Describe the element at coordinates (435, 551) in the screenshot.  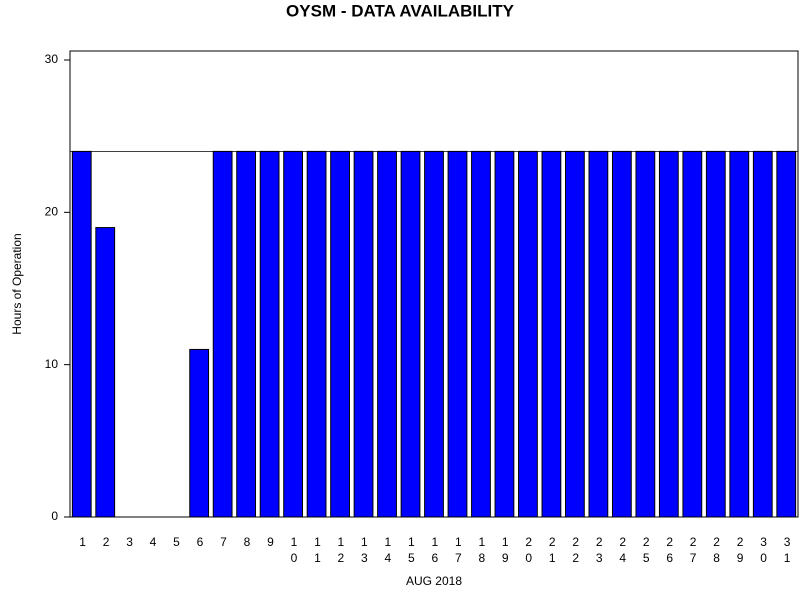
I see `x-tick-label: 16` at that location.